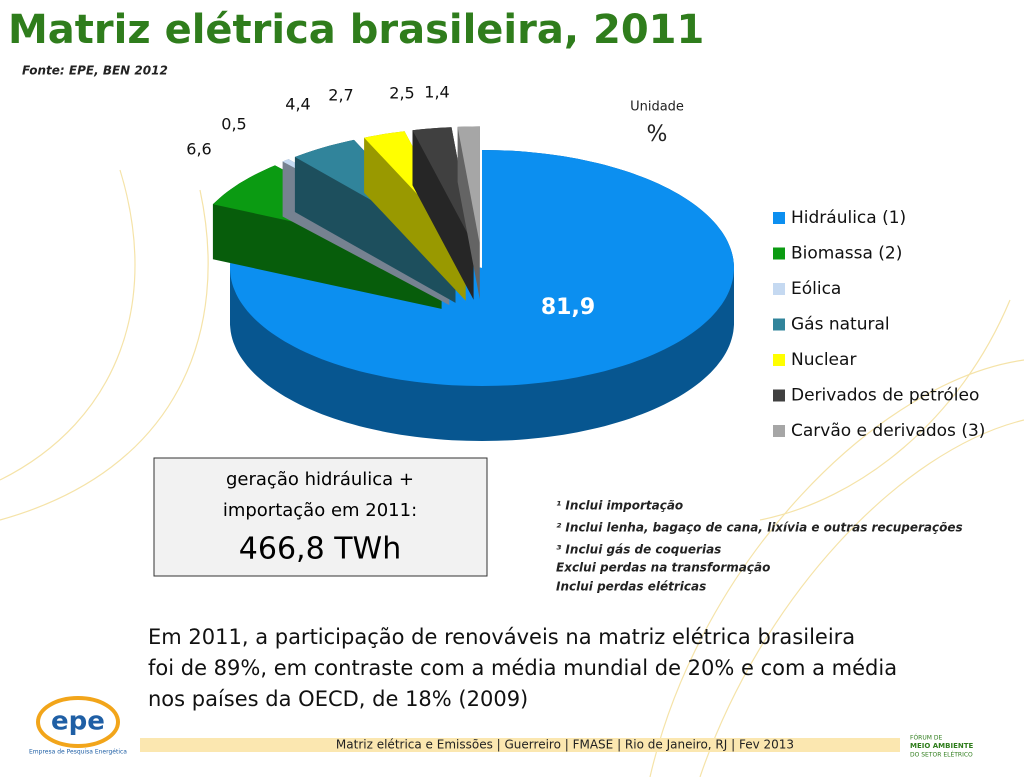 The width and height of the screenshot is (1024, 777). What do you see at coordinates (823, 360) in the screenshot?
I see `legend-label: Nuclear` at bounding box center [823, 360].